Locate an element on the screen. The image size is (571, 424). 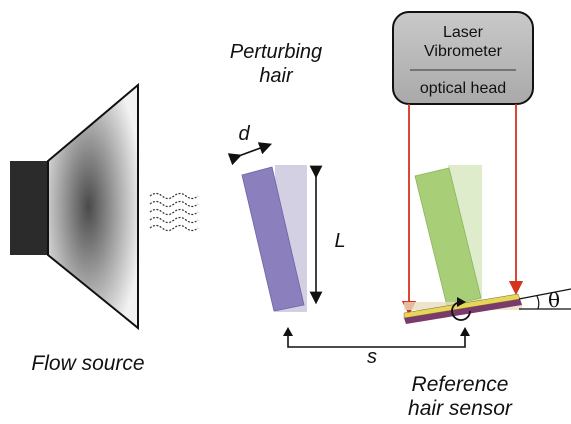
laser-vibrometer: Laser Vibrometer optical head is located at coordinates (463, 58).